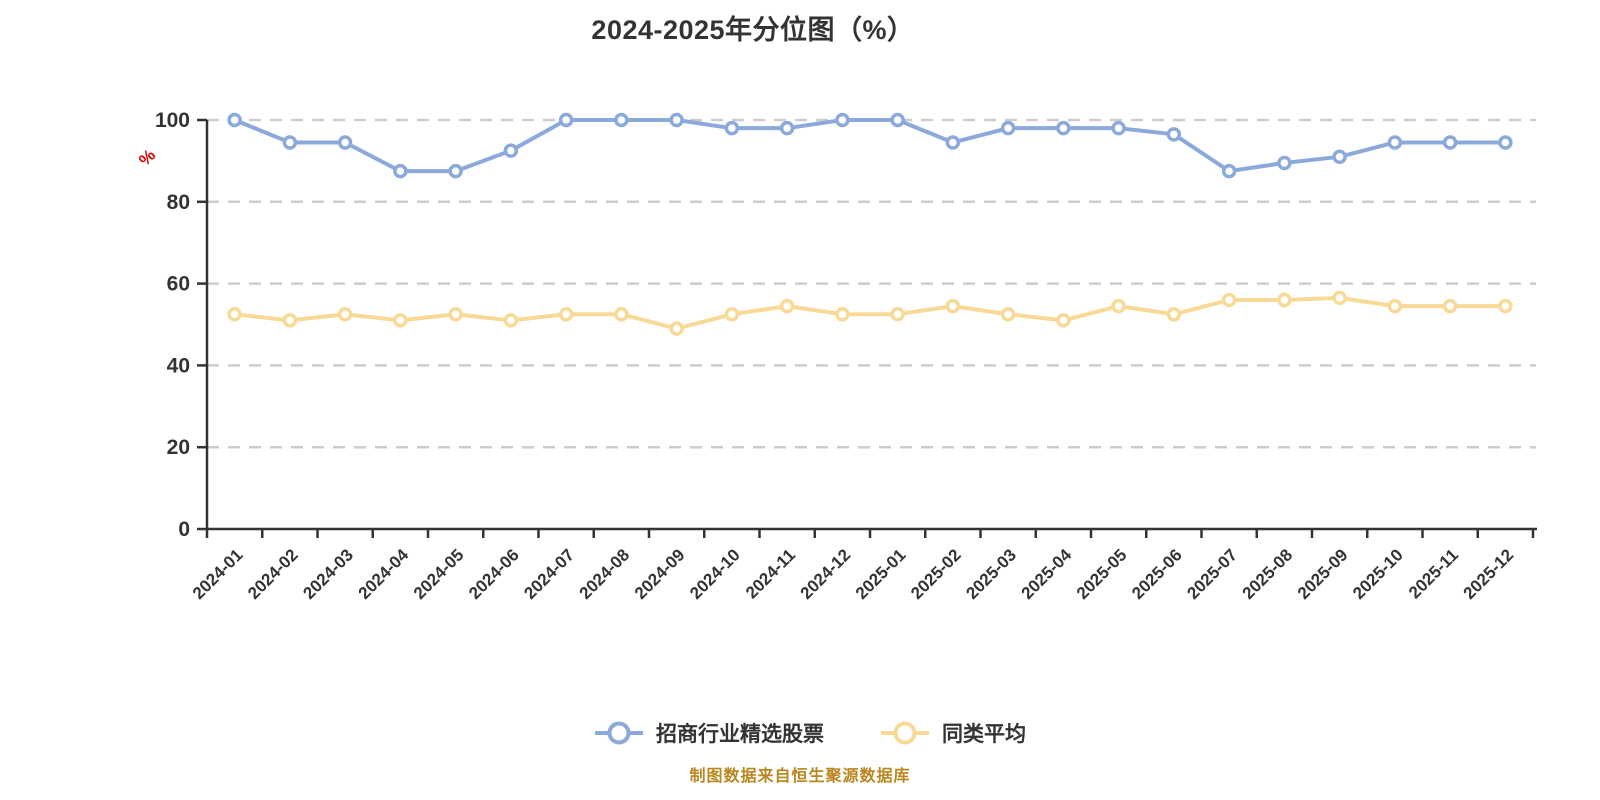 This screenshot has height=800, width=1600. Describe the element at coordinates (273, 574) in the screenshot. I see `x-axis-label-2024-02: 2024-02` at that location.